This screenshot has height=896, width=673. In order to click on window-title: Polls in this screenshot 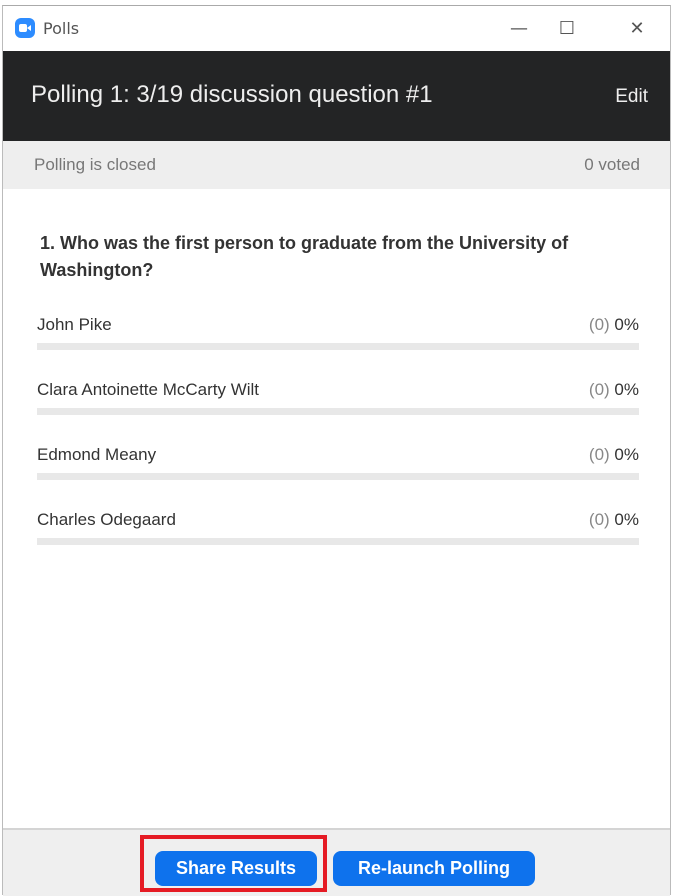, I will do `click(61, 28)`.